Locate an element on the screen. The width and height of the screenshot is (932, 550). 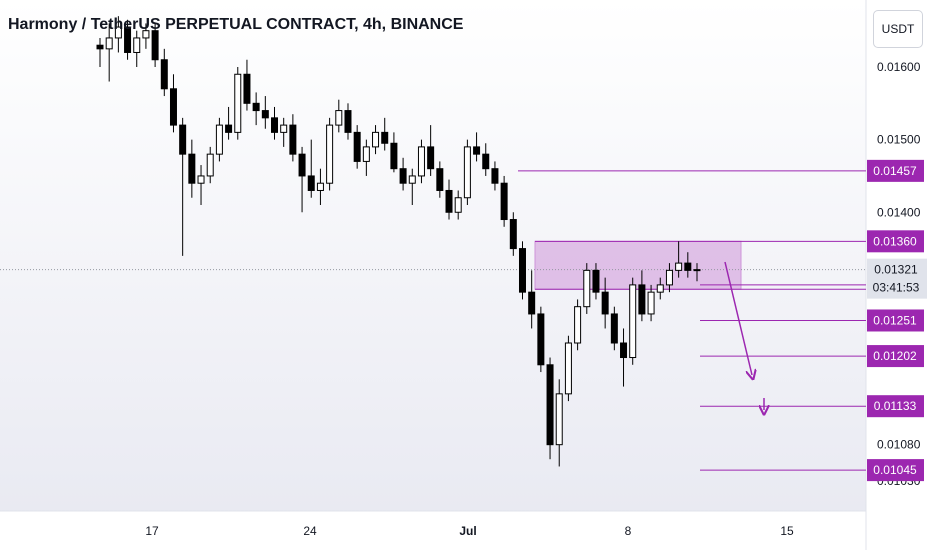
price-label-text: 0.01360 is located at coordinates (895, 241).